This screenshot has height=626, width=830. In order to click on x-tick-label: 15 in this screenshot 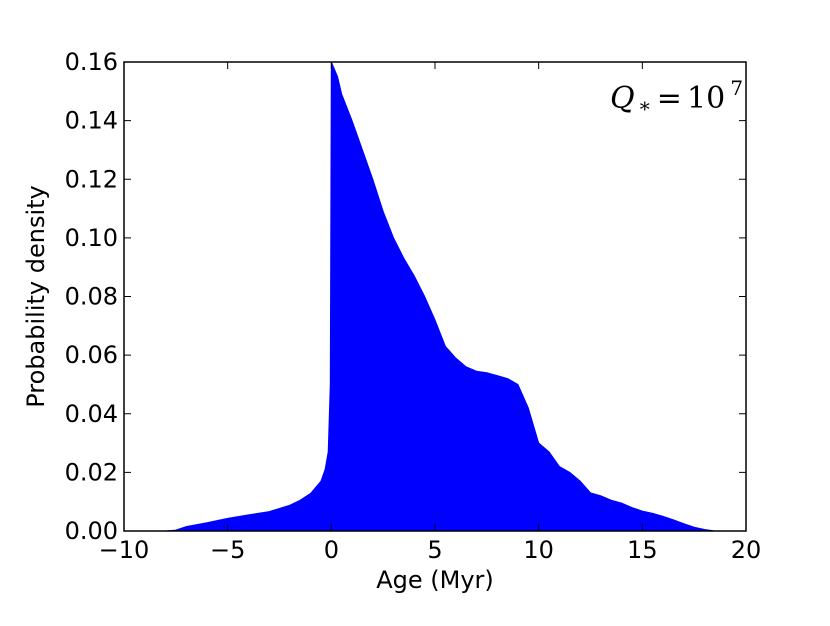, I will do `click(642, 550)`.